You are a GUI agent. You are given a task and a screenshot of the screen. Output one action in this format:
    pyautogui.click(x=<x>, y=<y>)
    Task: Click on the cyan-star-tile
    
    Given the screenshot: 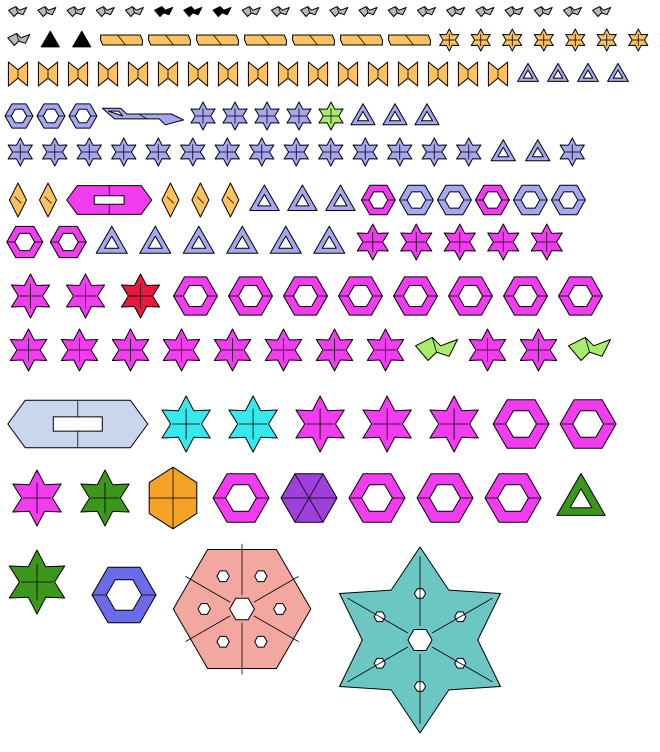 What is the action you would take?
    pyautogui.click(x=186, y=424)
    